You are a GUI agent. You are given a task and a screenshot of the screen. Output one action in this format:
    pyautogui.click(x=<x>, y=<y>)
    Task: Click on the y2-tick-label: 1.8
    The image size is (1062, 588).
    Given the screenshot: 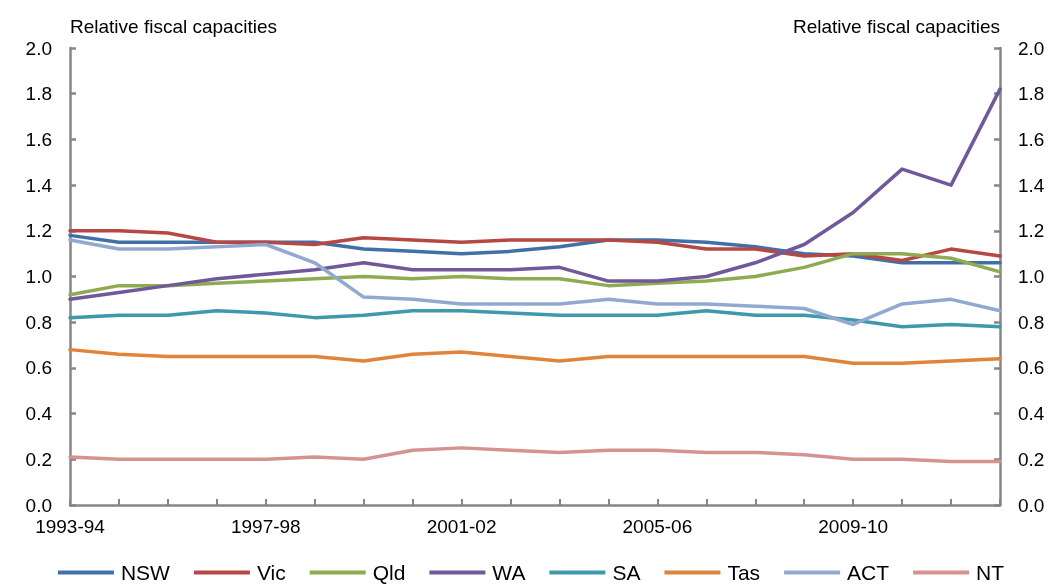 What is the action you would take?
    pyautogui.click(x=1031, y=94)
    